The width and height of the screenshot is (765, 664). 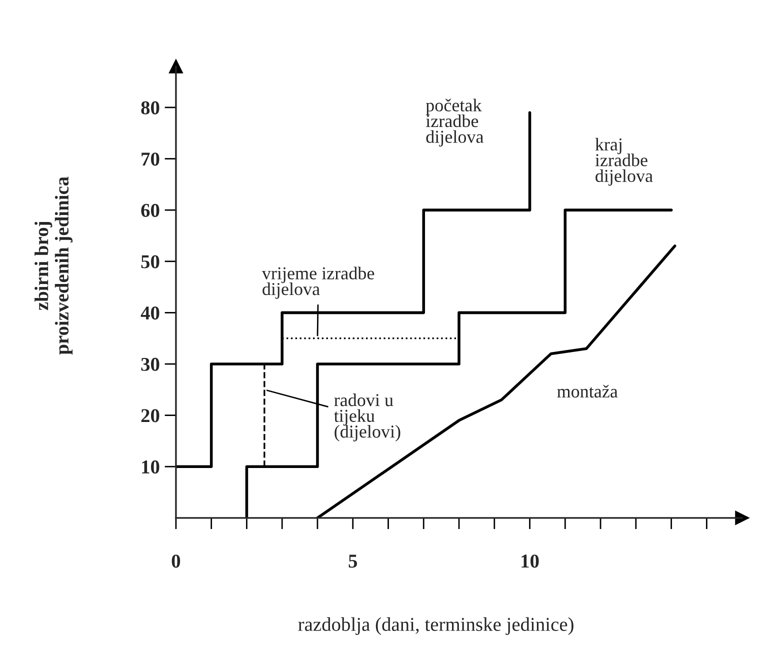 I want to click on annotation: vrijeme izradbe dijelova, so click(x=318, y=282).